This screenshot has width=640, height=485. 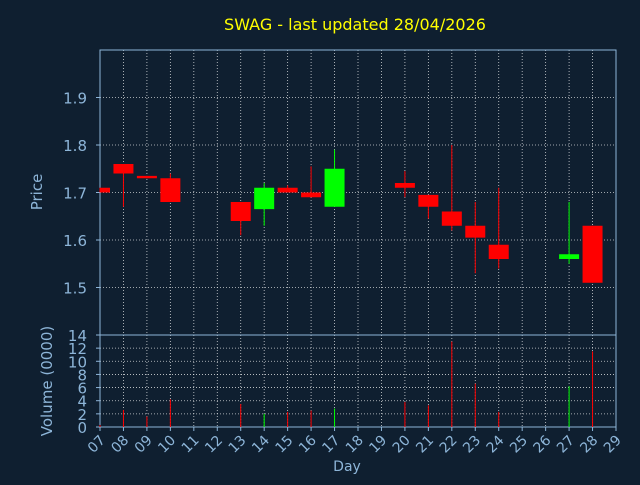 What do you see at coordinates (347, 467) in the screenshot?
I see `x-axis-label: Day` at bounding box center [347, 467].